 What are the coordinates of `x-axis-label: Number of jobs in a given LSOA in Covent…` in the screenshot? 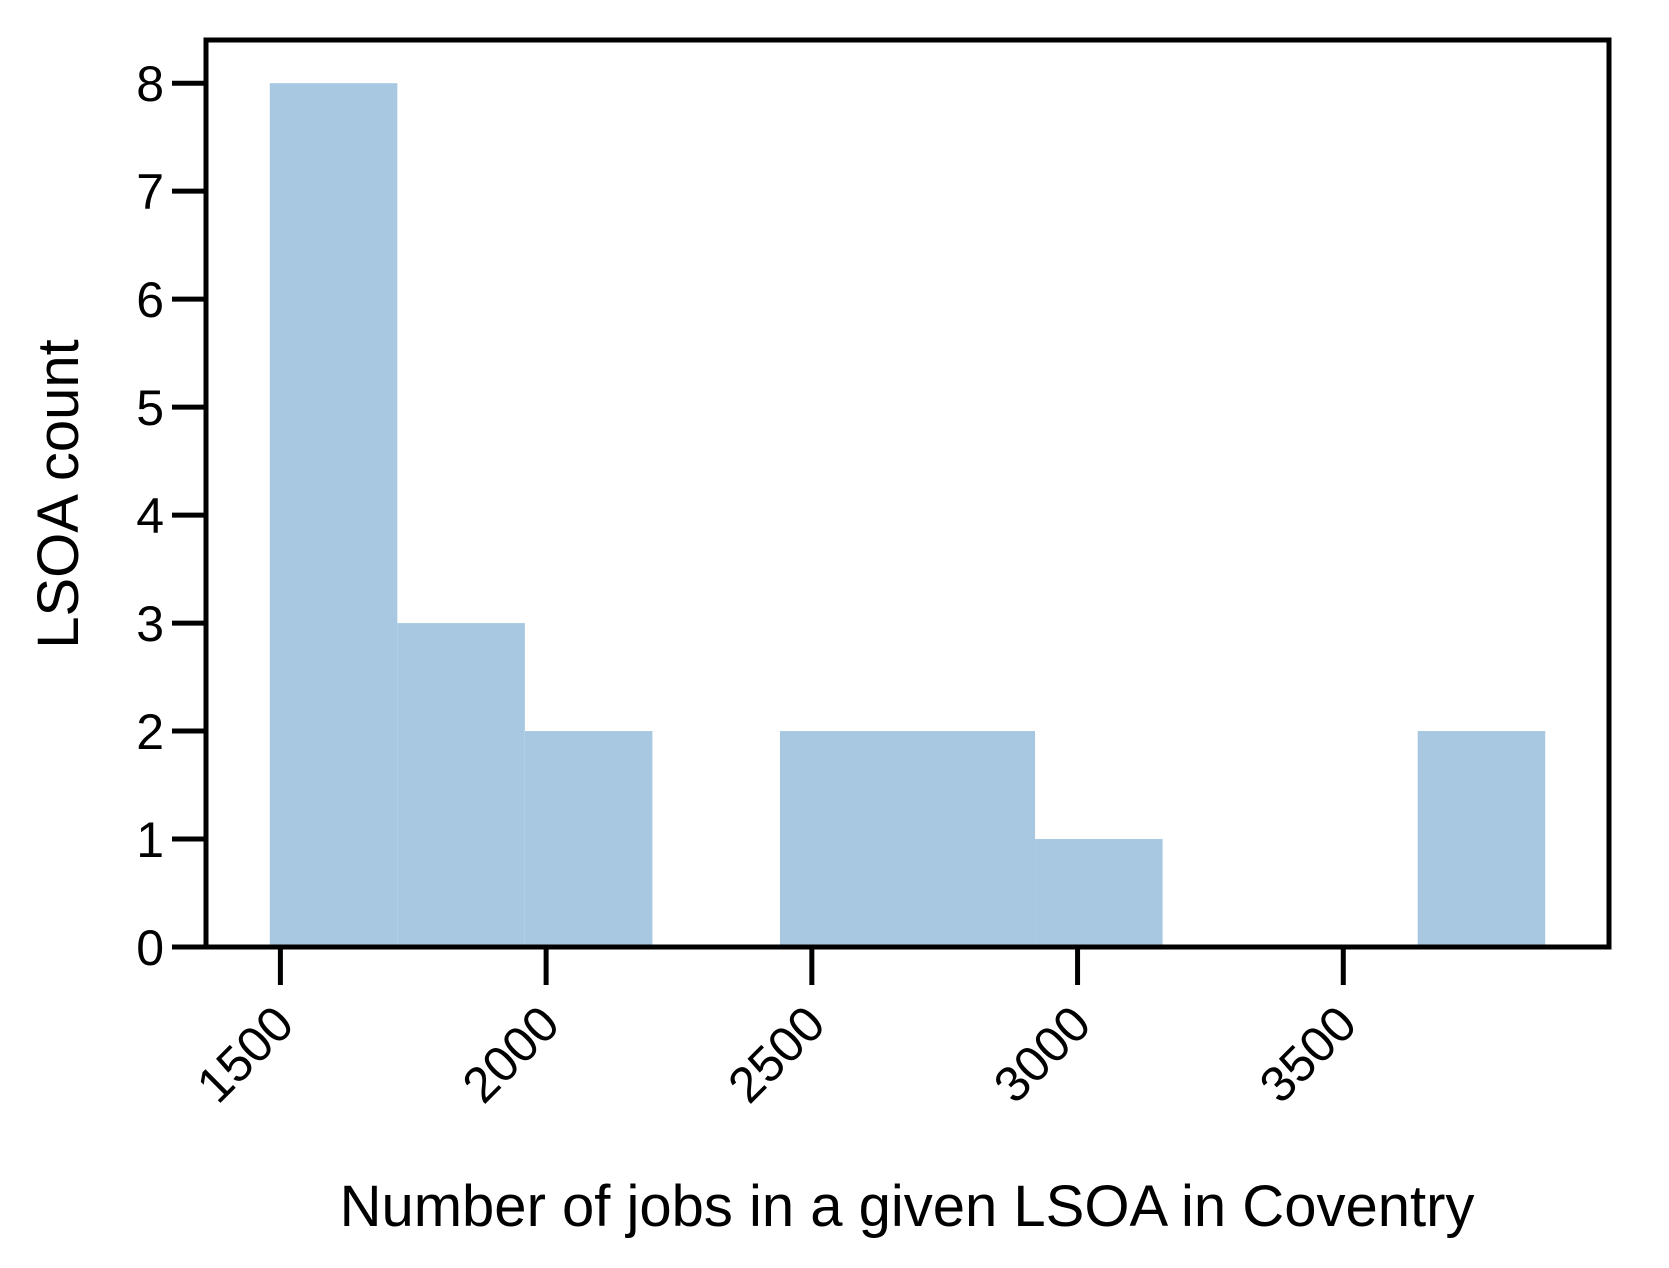 It's located at (907, 1206).